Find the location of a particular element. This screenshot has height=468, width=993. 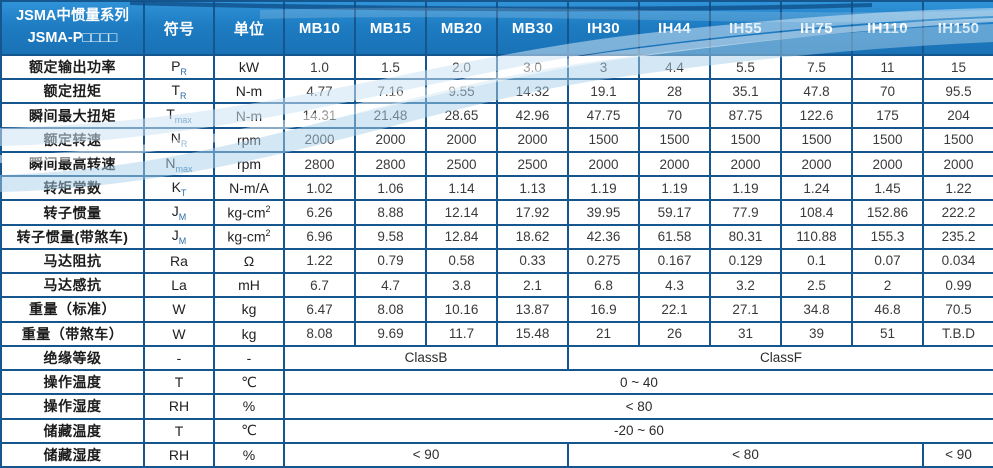

symbol-base: N is located at coordinates (170, 162).